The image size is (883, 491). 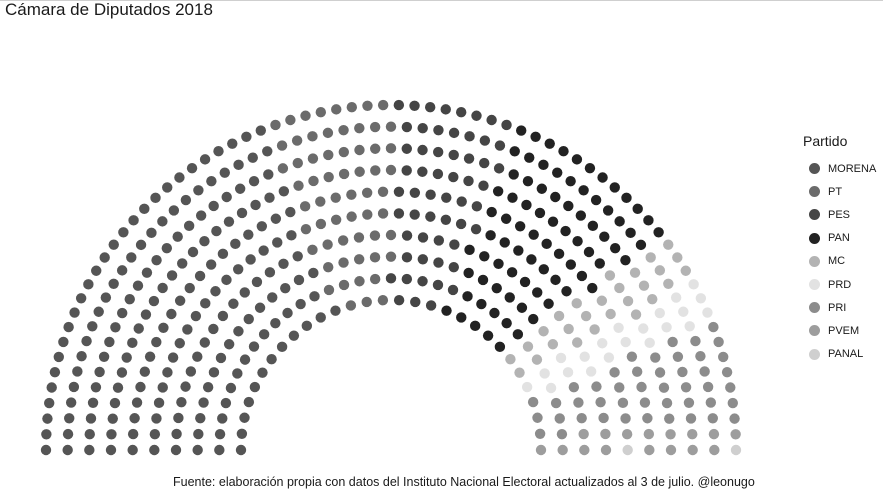 I want to click on seat-panal, so click(x=627, y=450).